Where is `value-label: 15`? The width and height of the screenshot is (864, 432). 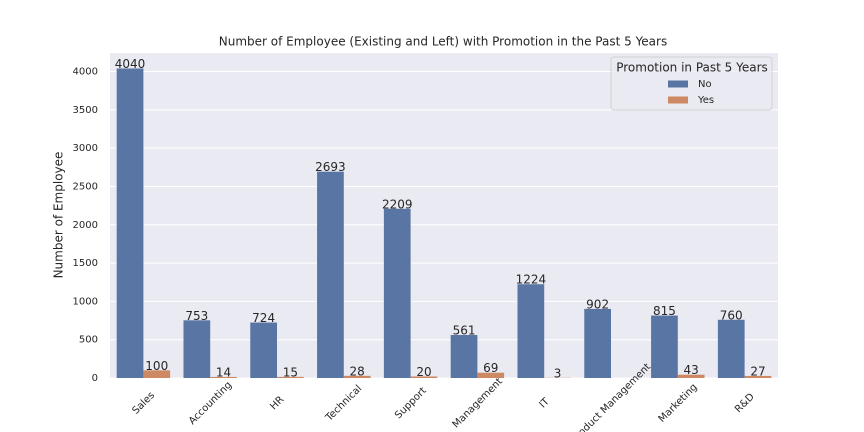 value-label: 15 is located at coordinates (290, 372).